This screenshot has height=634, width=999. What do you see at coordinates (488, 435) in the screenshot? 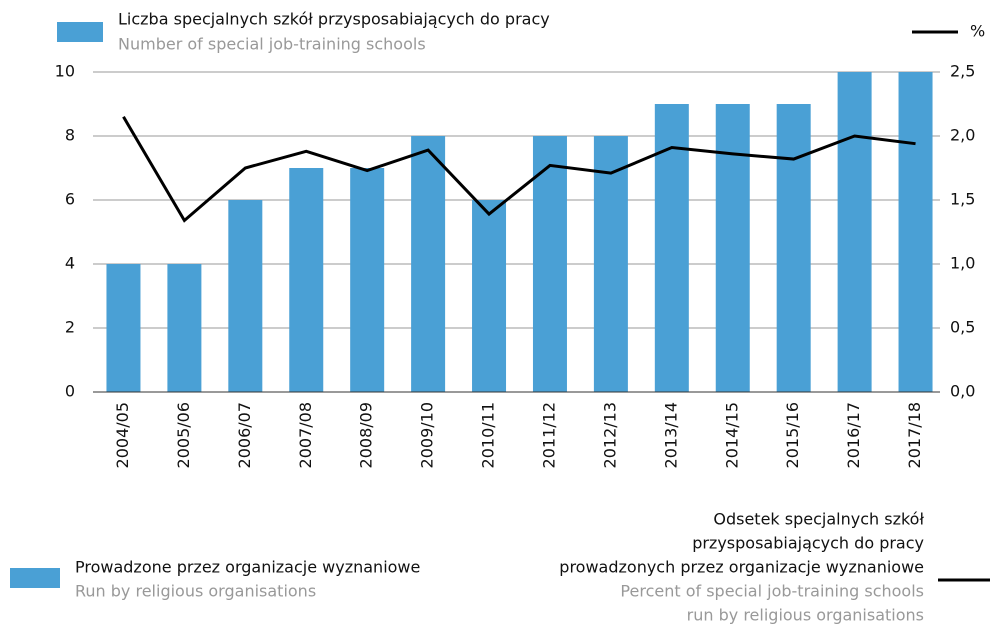
I see `x-tick-label: 2010/11` at bounding box center [488, 435].